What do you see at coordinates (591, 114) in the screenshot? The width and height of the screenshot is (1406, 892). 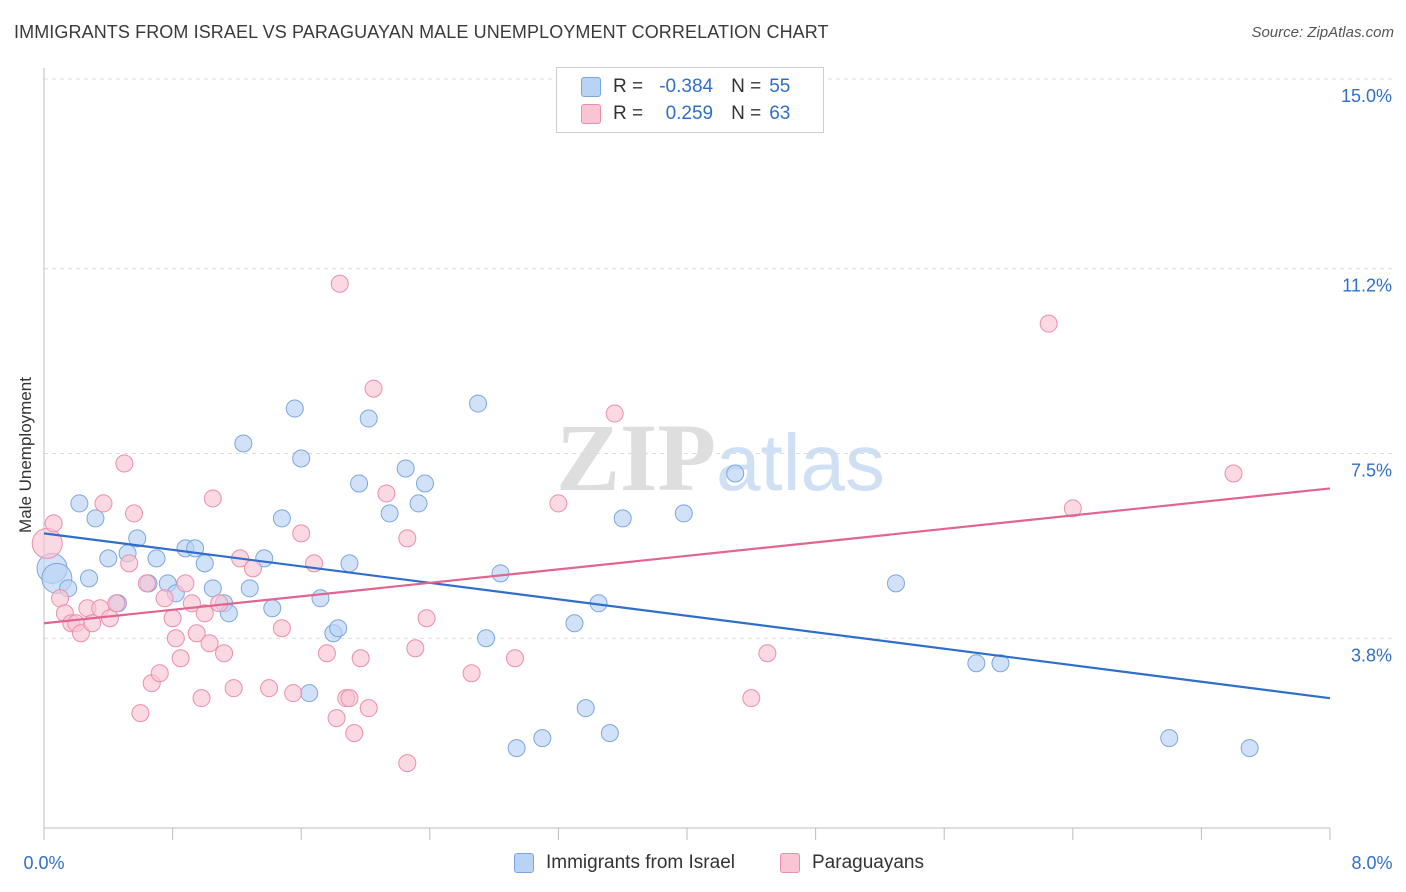 I see `legend-swatch-pink` at bounding box center [591, 114].